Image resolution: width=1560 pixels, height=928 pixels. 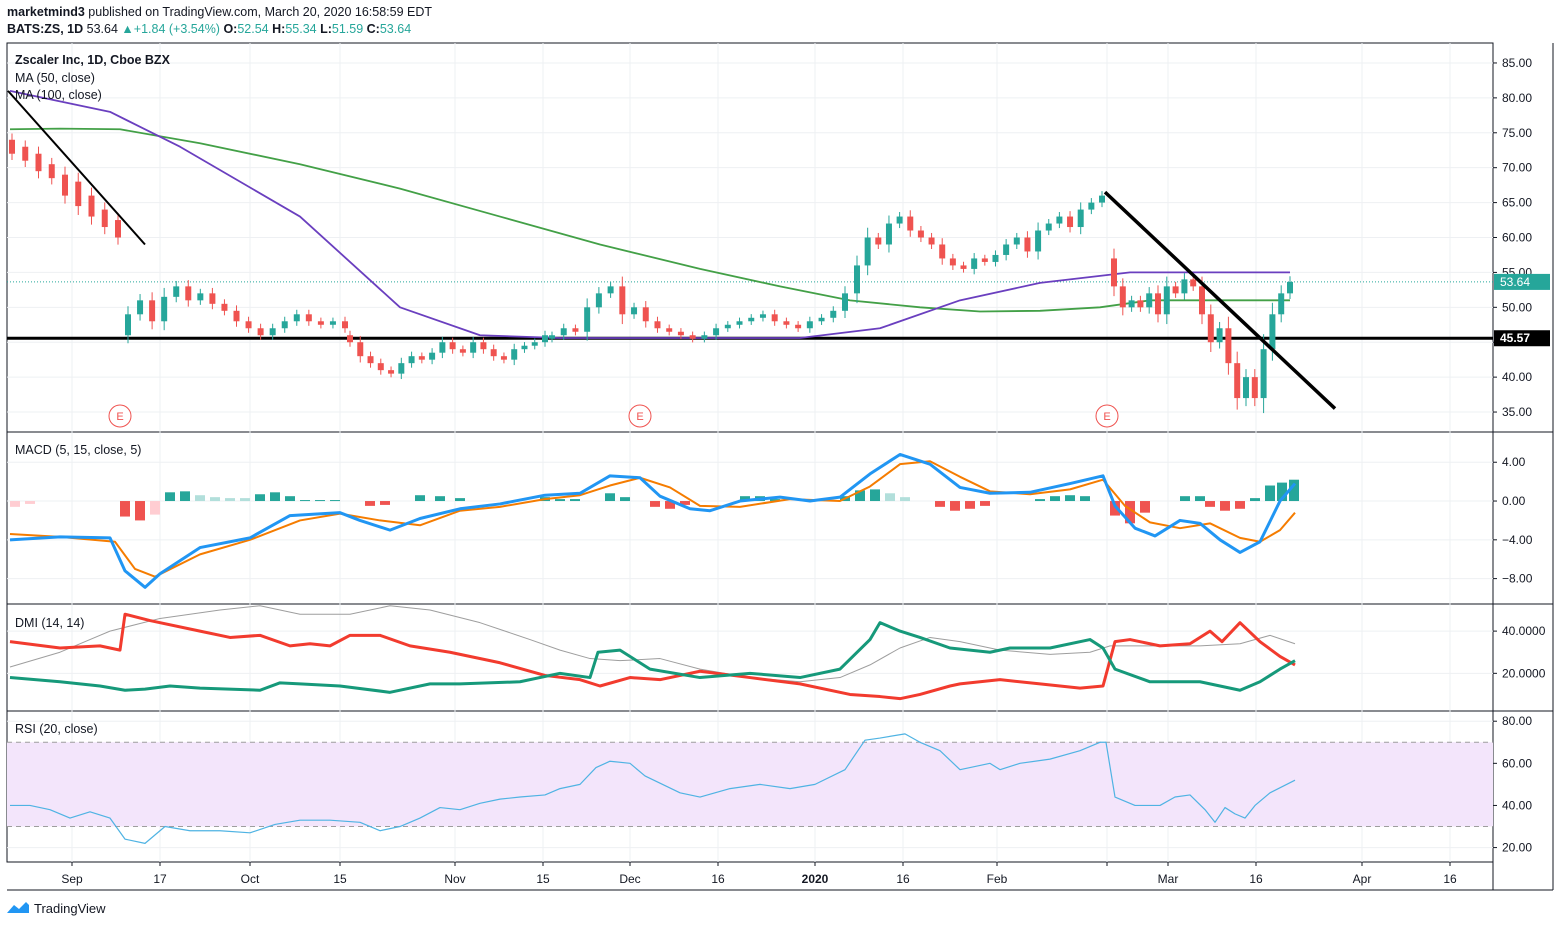 I want to click on last-price-tag, so click(x=1522, y=281).